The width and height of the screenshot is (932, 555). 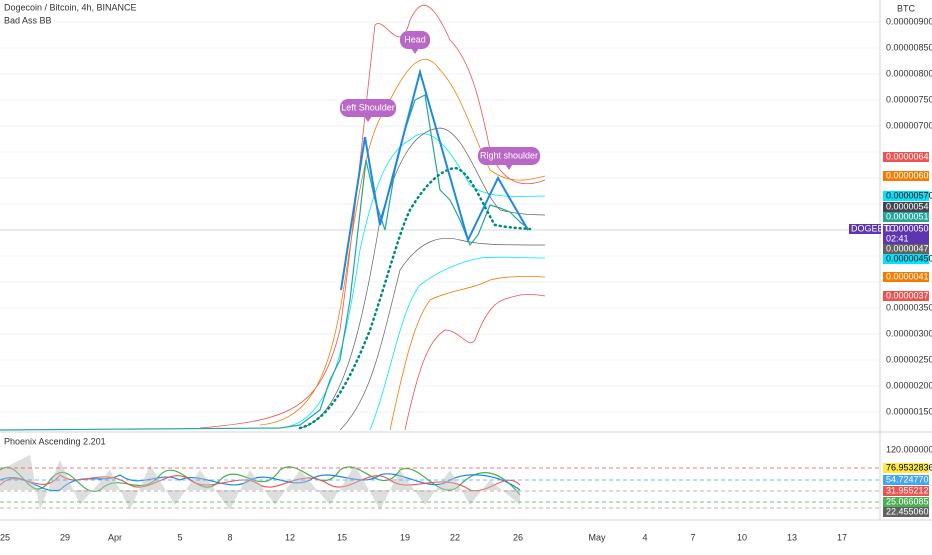 What do you see at coordinates (909, 195) in the screenshot?
I see `price-tag-label: 0.00000570` at bounding box center [909, 195].